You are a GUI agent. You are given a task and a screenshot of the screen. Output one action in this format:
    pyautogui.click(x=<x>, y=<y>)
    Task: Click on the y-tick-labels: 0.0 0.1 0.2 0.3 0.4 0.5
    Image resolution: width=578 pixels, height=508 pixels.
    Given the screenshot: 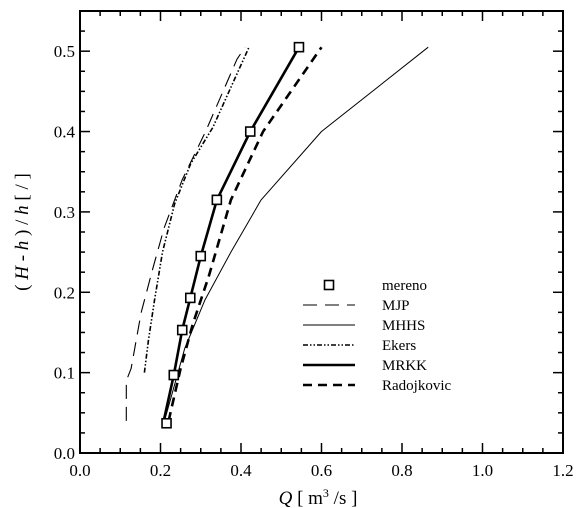 What is the action you would take?
    pyautogui.click(x=65, y=252)
    